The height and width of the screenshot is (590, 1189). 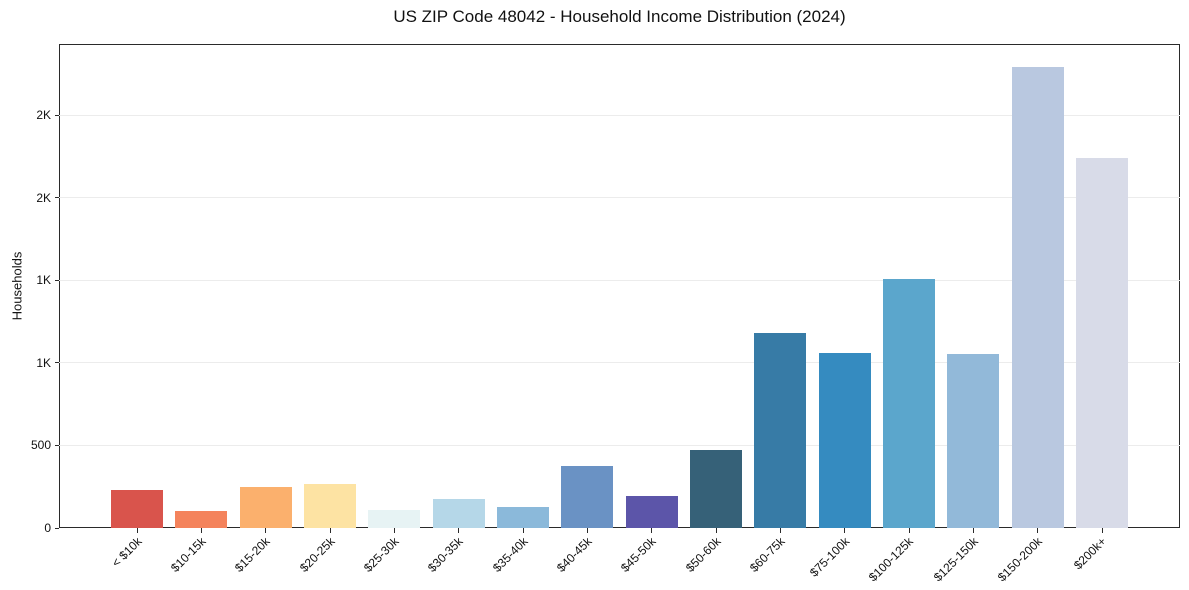 What do you see at coordinates (829, 557) in the screenshot?
I see `x-tick-label: $75-100k` at bounding box center [829, 557].